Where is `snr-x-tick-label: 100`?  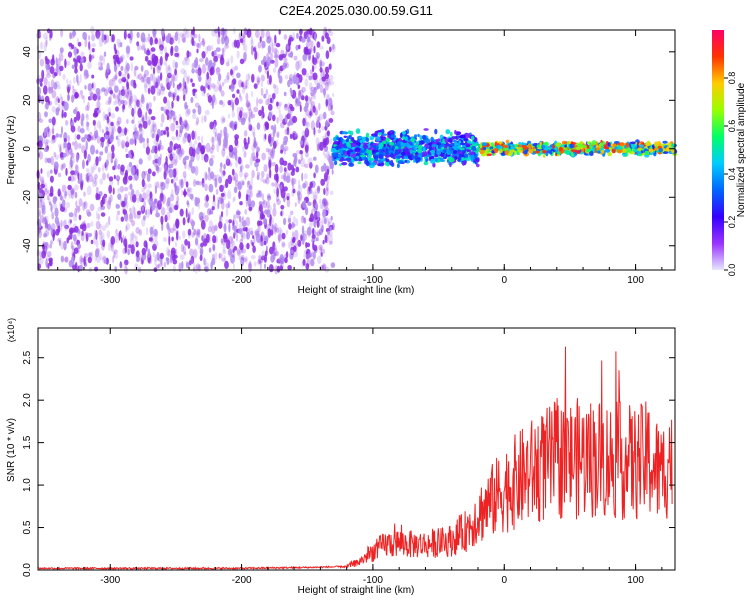 snr-x-tick-label: 100 is located at coordinates (635, 580).